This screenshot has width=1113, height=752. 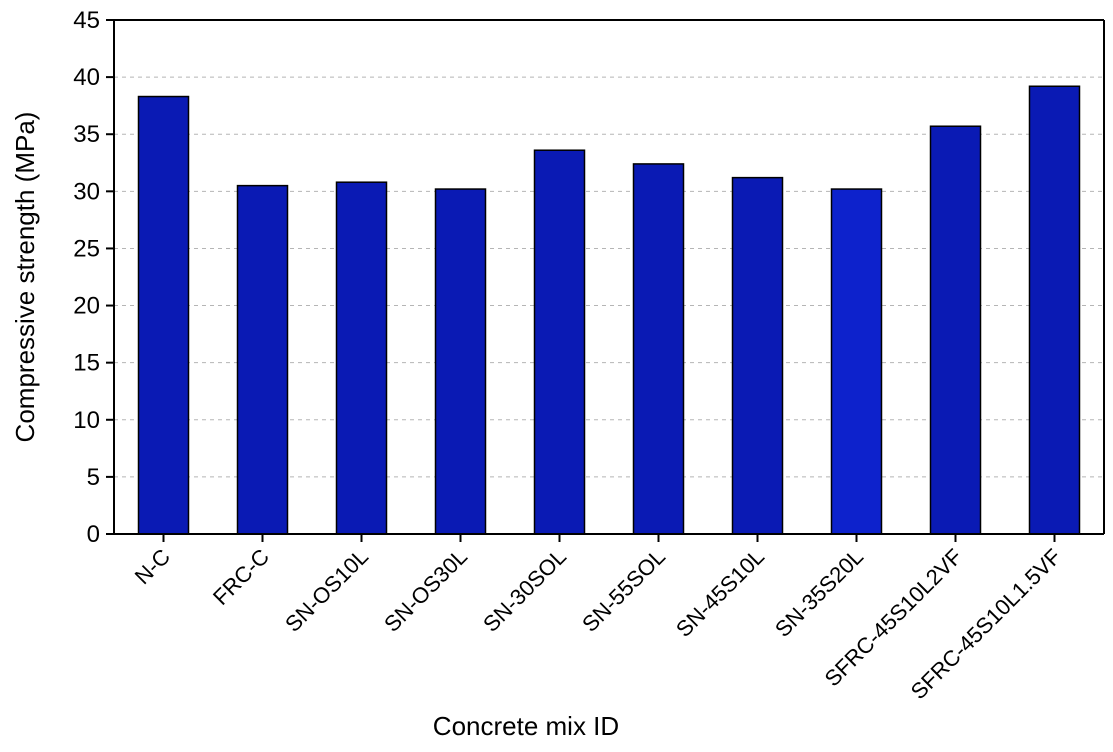 I want to click on y-tick-label: 5, so click(x=93, y=477).